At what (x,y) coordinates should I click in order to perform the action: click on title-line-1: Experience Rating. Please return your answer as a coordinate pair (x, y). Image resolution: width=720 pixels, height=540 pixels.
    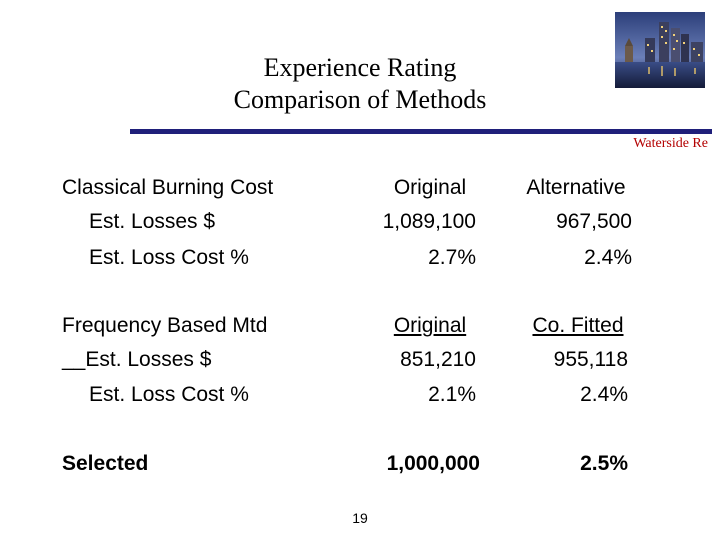
    Looking at the image, I should click on (360, 67).